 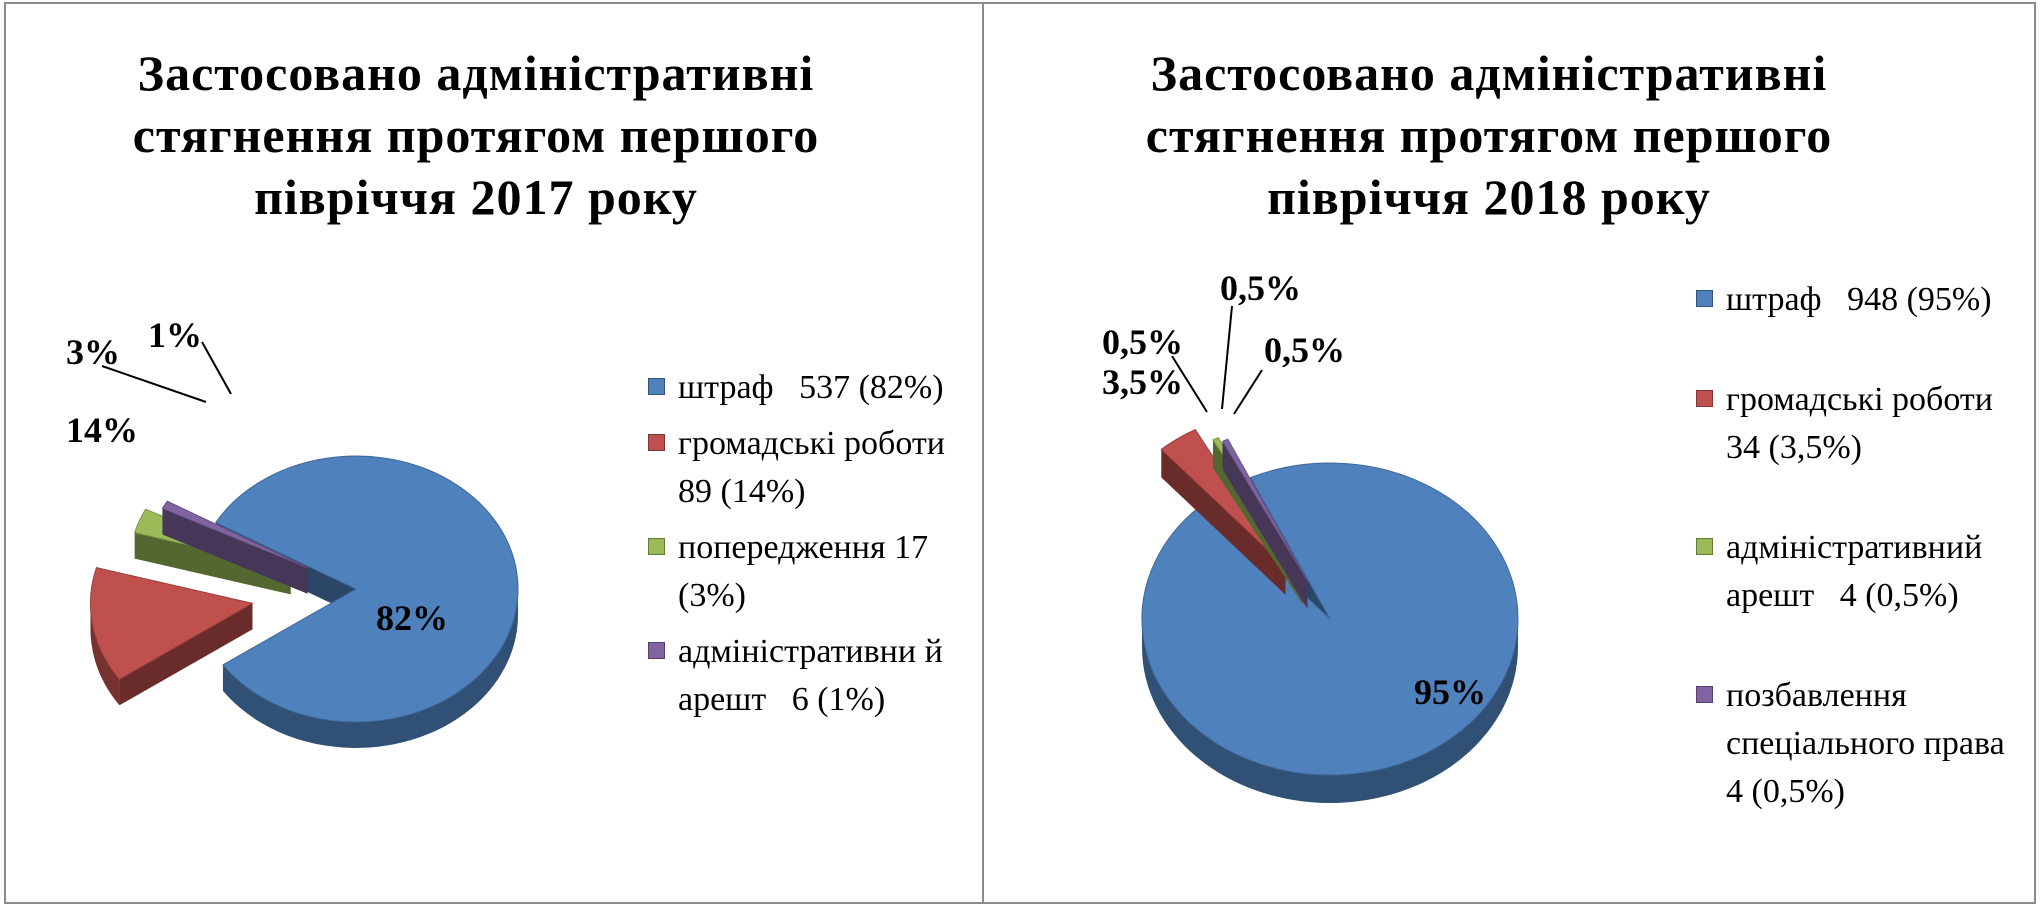 I want to click on legend-item: громадські роботи 89 (14%), so click(x=813, y=468).